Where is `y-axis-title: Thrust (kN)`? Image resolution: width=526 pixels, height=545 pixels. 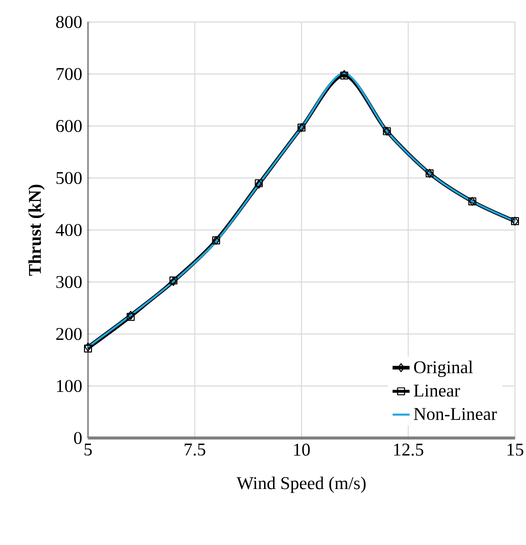
y-axis-title: Thrust (kN) is located at coordinates (36, 230).